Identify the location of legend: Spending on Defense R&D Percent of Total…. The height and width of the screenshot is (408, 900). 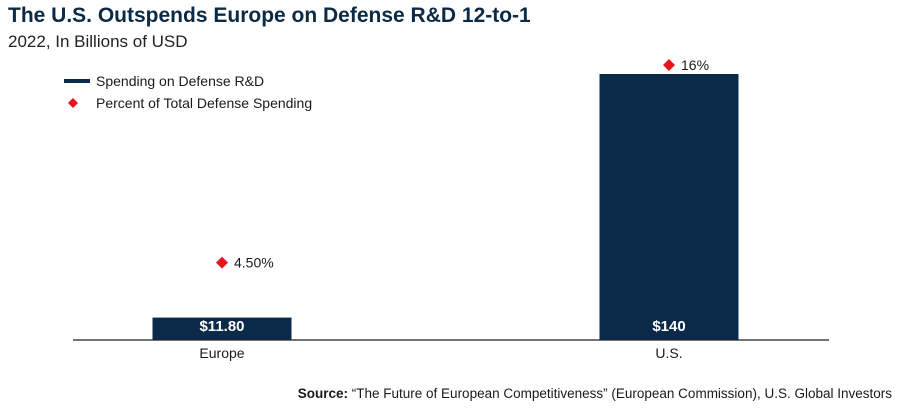
(188, 92).